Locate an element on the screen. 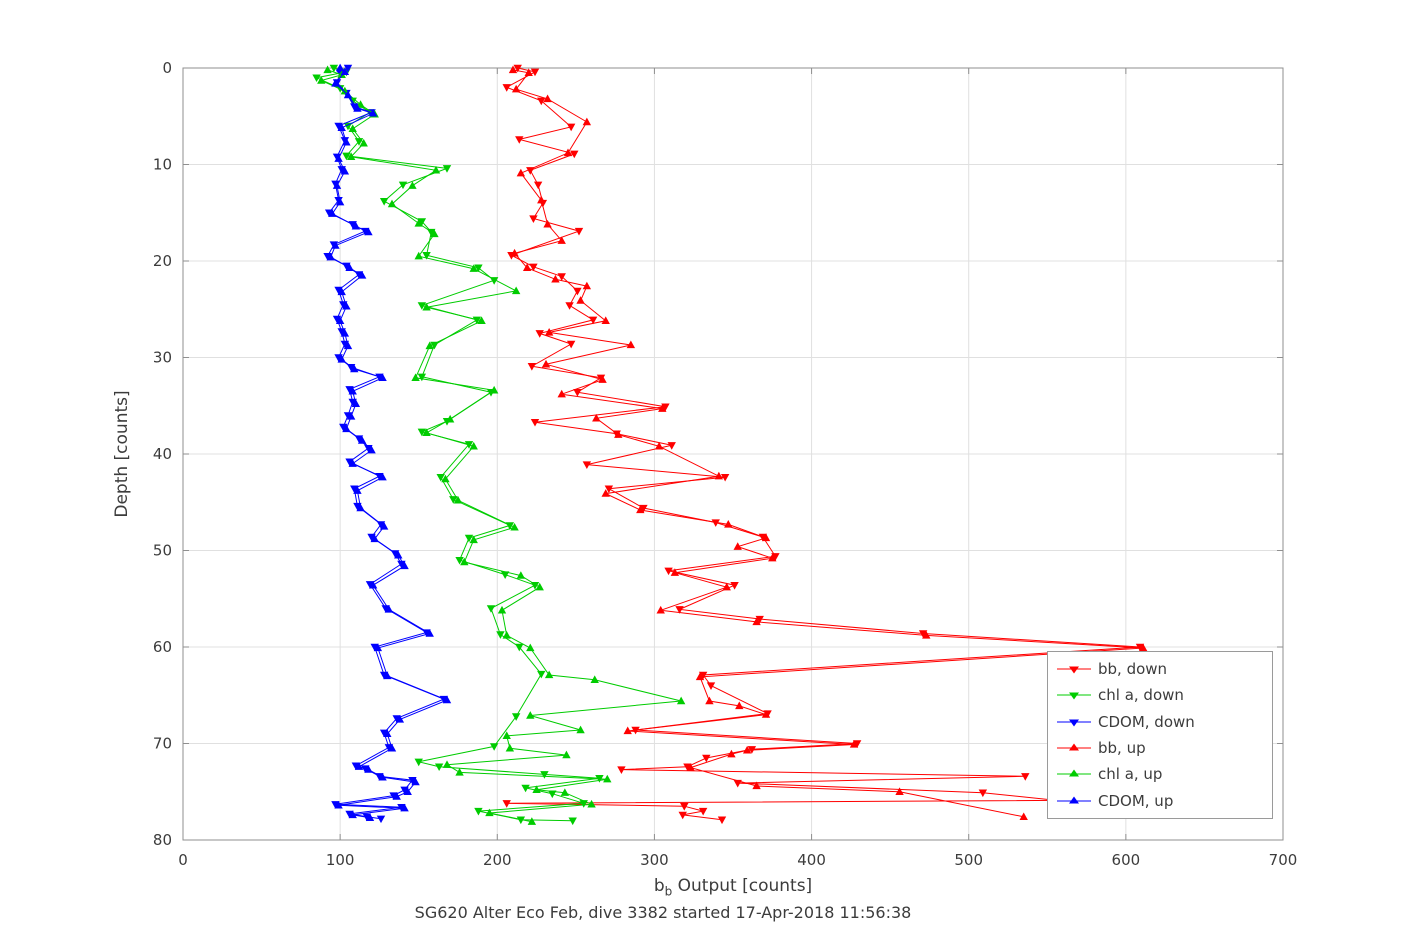  x-tick-label: 600 is located at coordinates (1126, 860).